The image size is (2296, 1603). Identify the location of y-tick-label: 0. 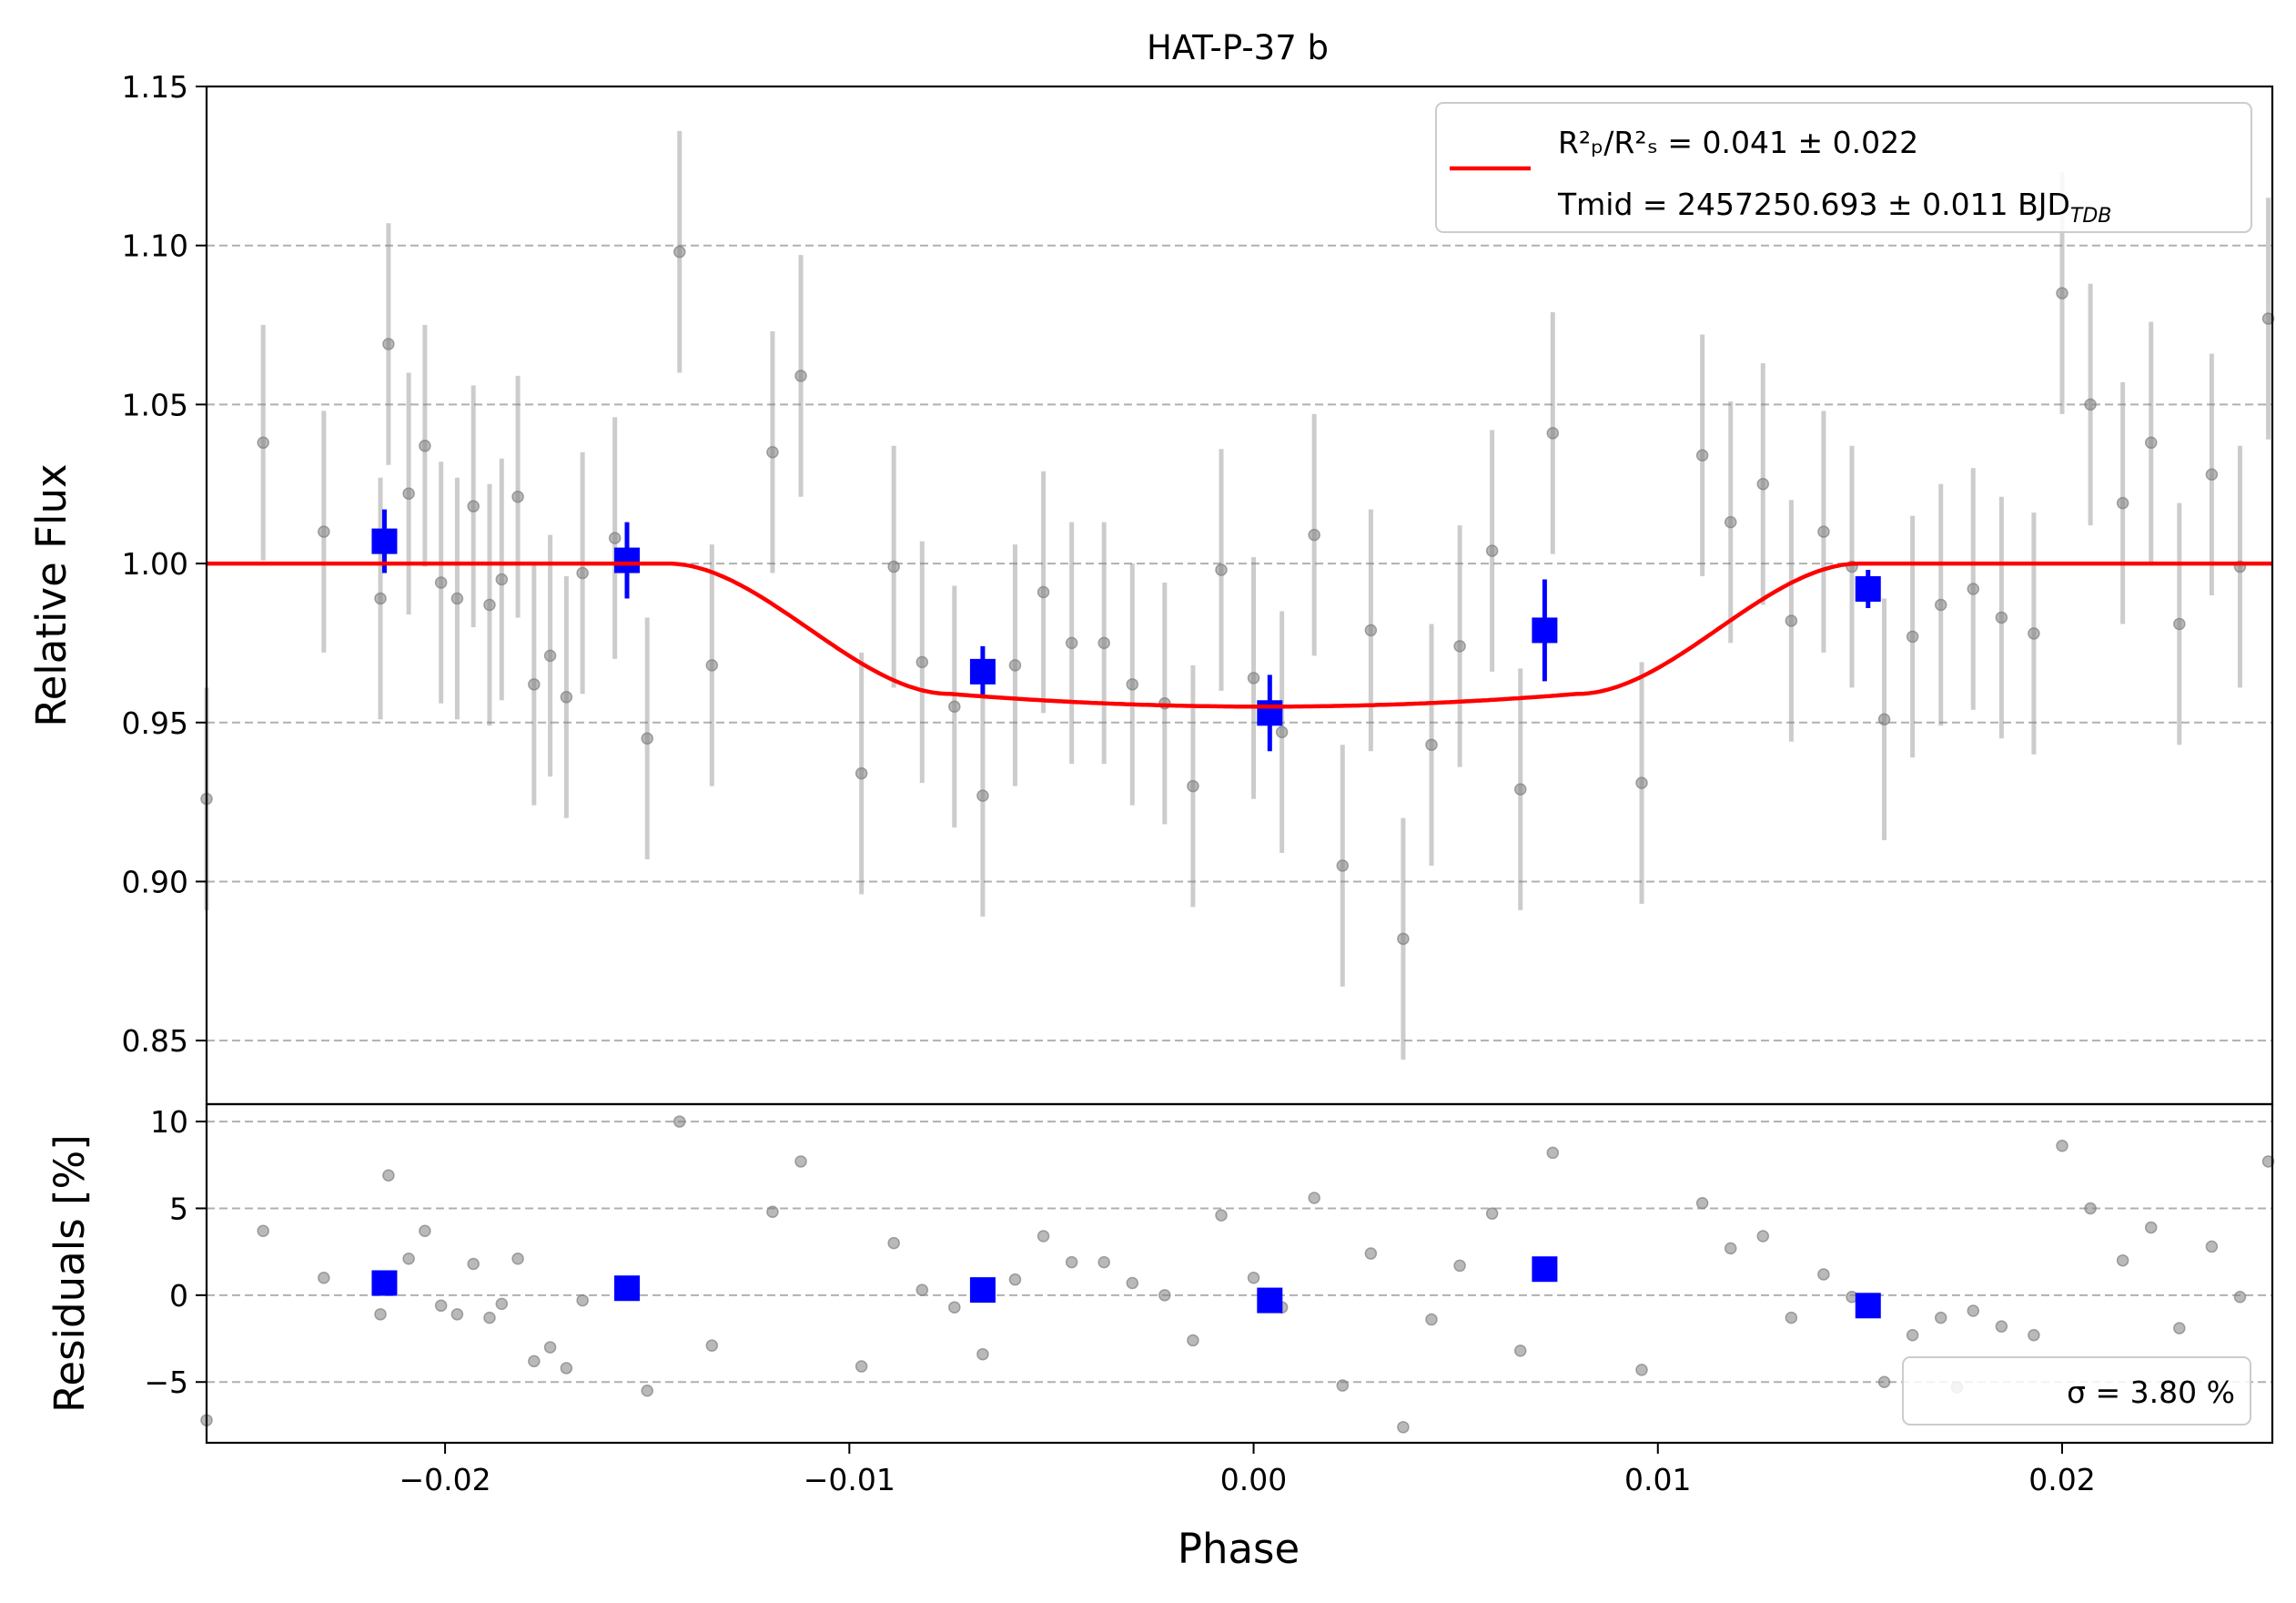
(178, 1296).